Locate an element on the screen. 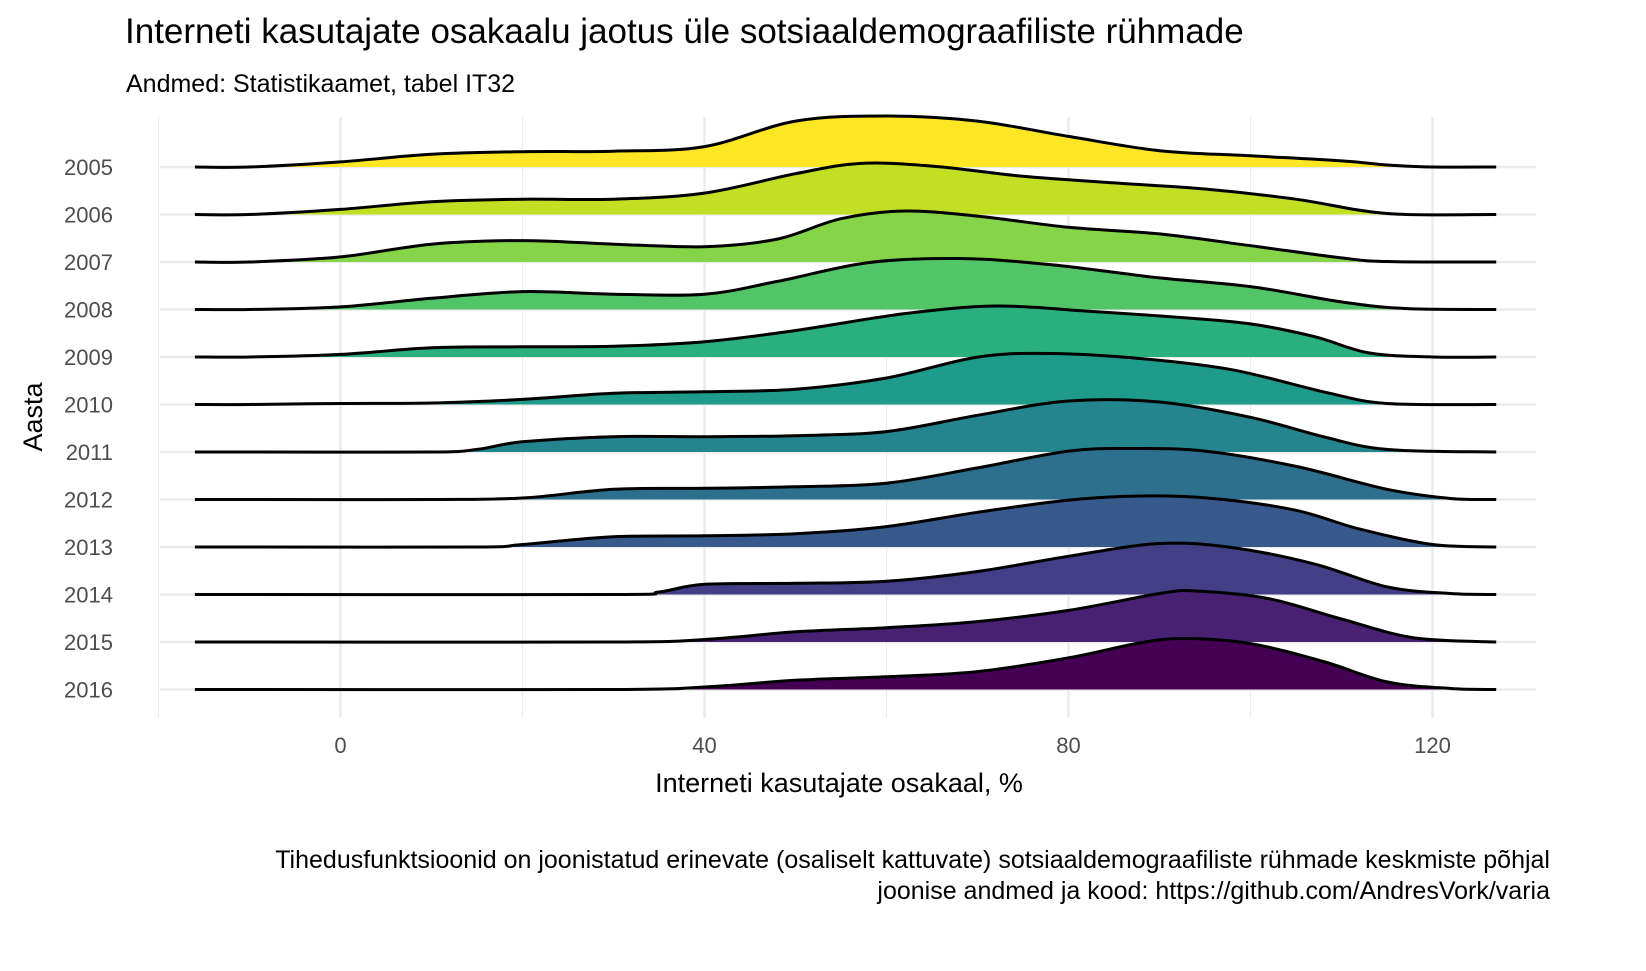  ridge-2014 is located at coordinates (845, 569).